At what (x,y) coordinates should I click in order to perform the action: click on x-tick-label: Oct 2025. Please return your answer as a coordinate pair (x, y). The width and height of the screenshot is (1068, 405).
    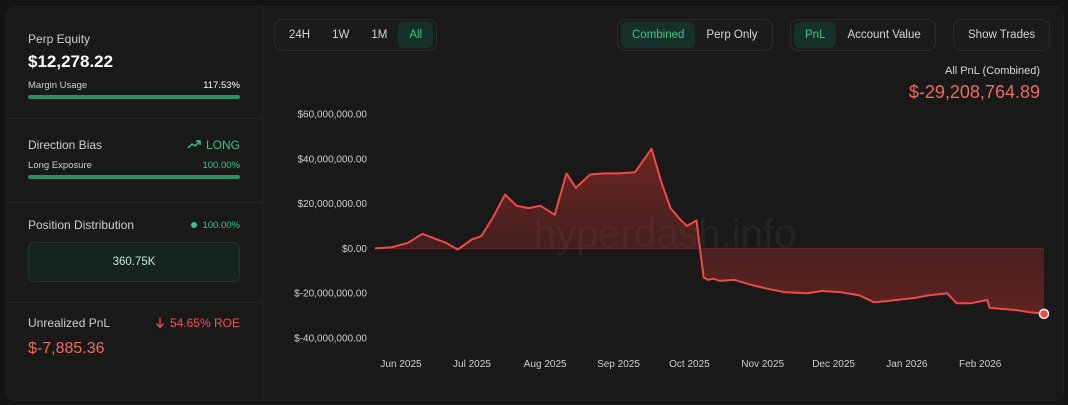
    Looking at the image, I should click on (689, 364).